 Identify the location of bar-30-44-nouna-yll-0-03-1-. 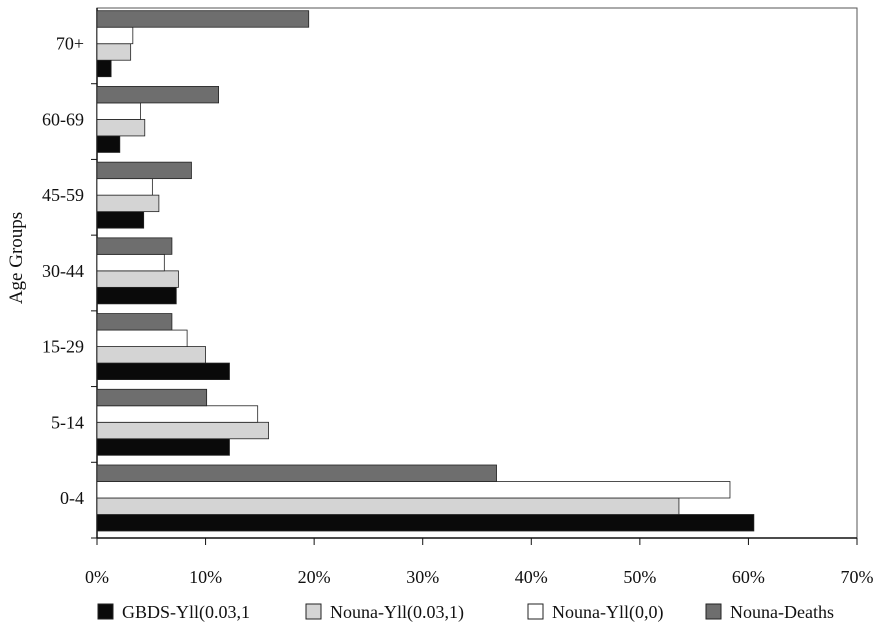
(137, 279).